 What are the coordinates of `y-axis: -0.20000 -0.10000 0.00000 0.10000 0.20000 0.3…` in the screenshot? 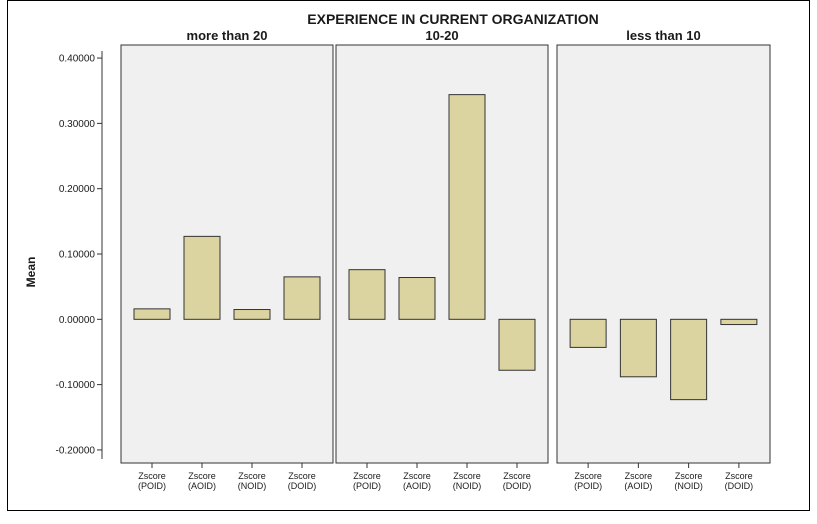 It's located at (79, 255).